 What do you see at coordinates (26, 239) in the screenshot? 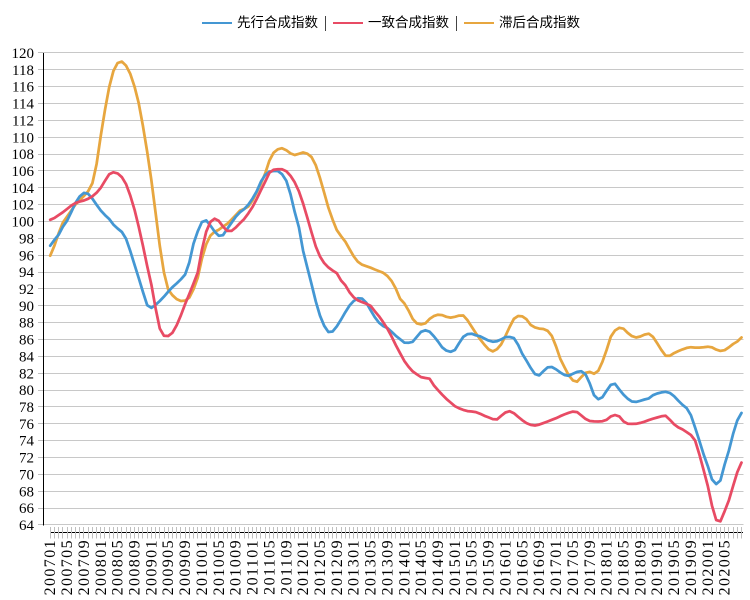
I see `svg-text: 98` at bounding box center [26, 239].